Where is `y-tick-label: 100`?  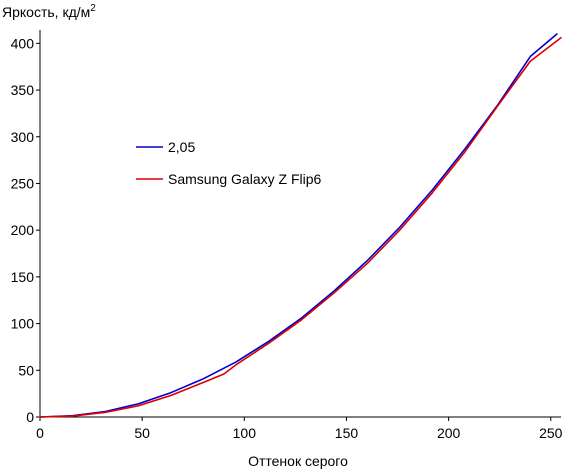 y-tick-label: 100 is located at coordinates (23, 324).